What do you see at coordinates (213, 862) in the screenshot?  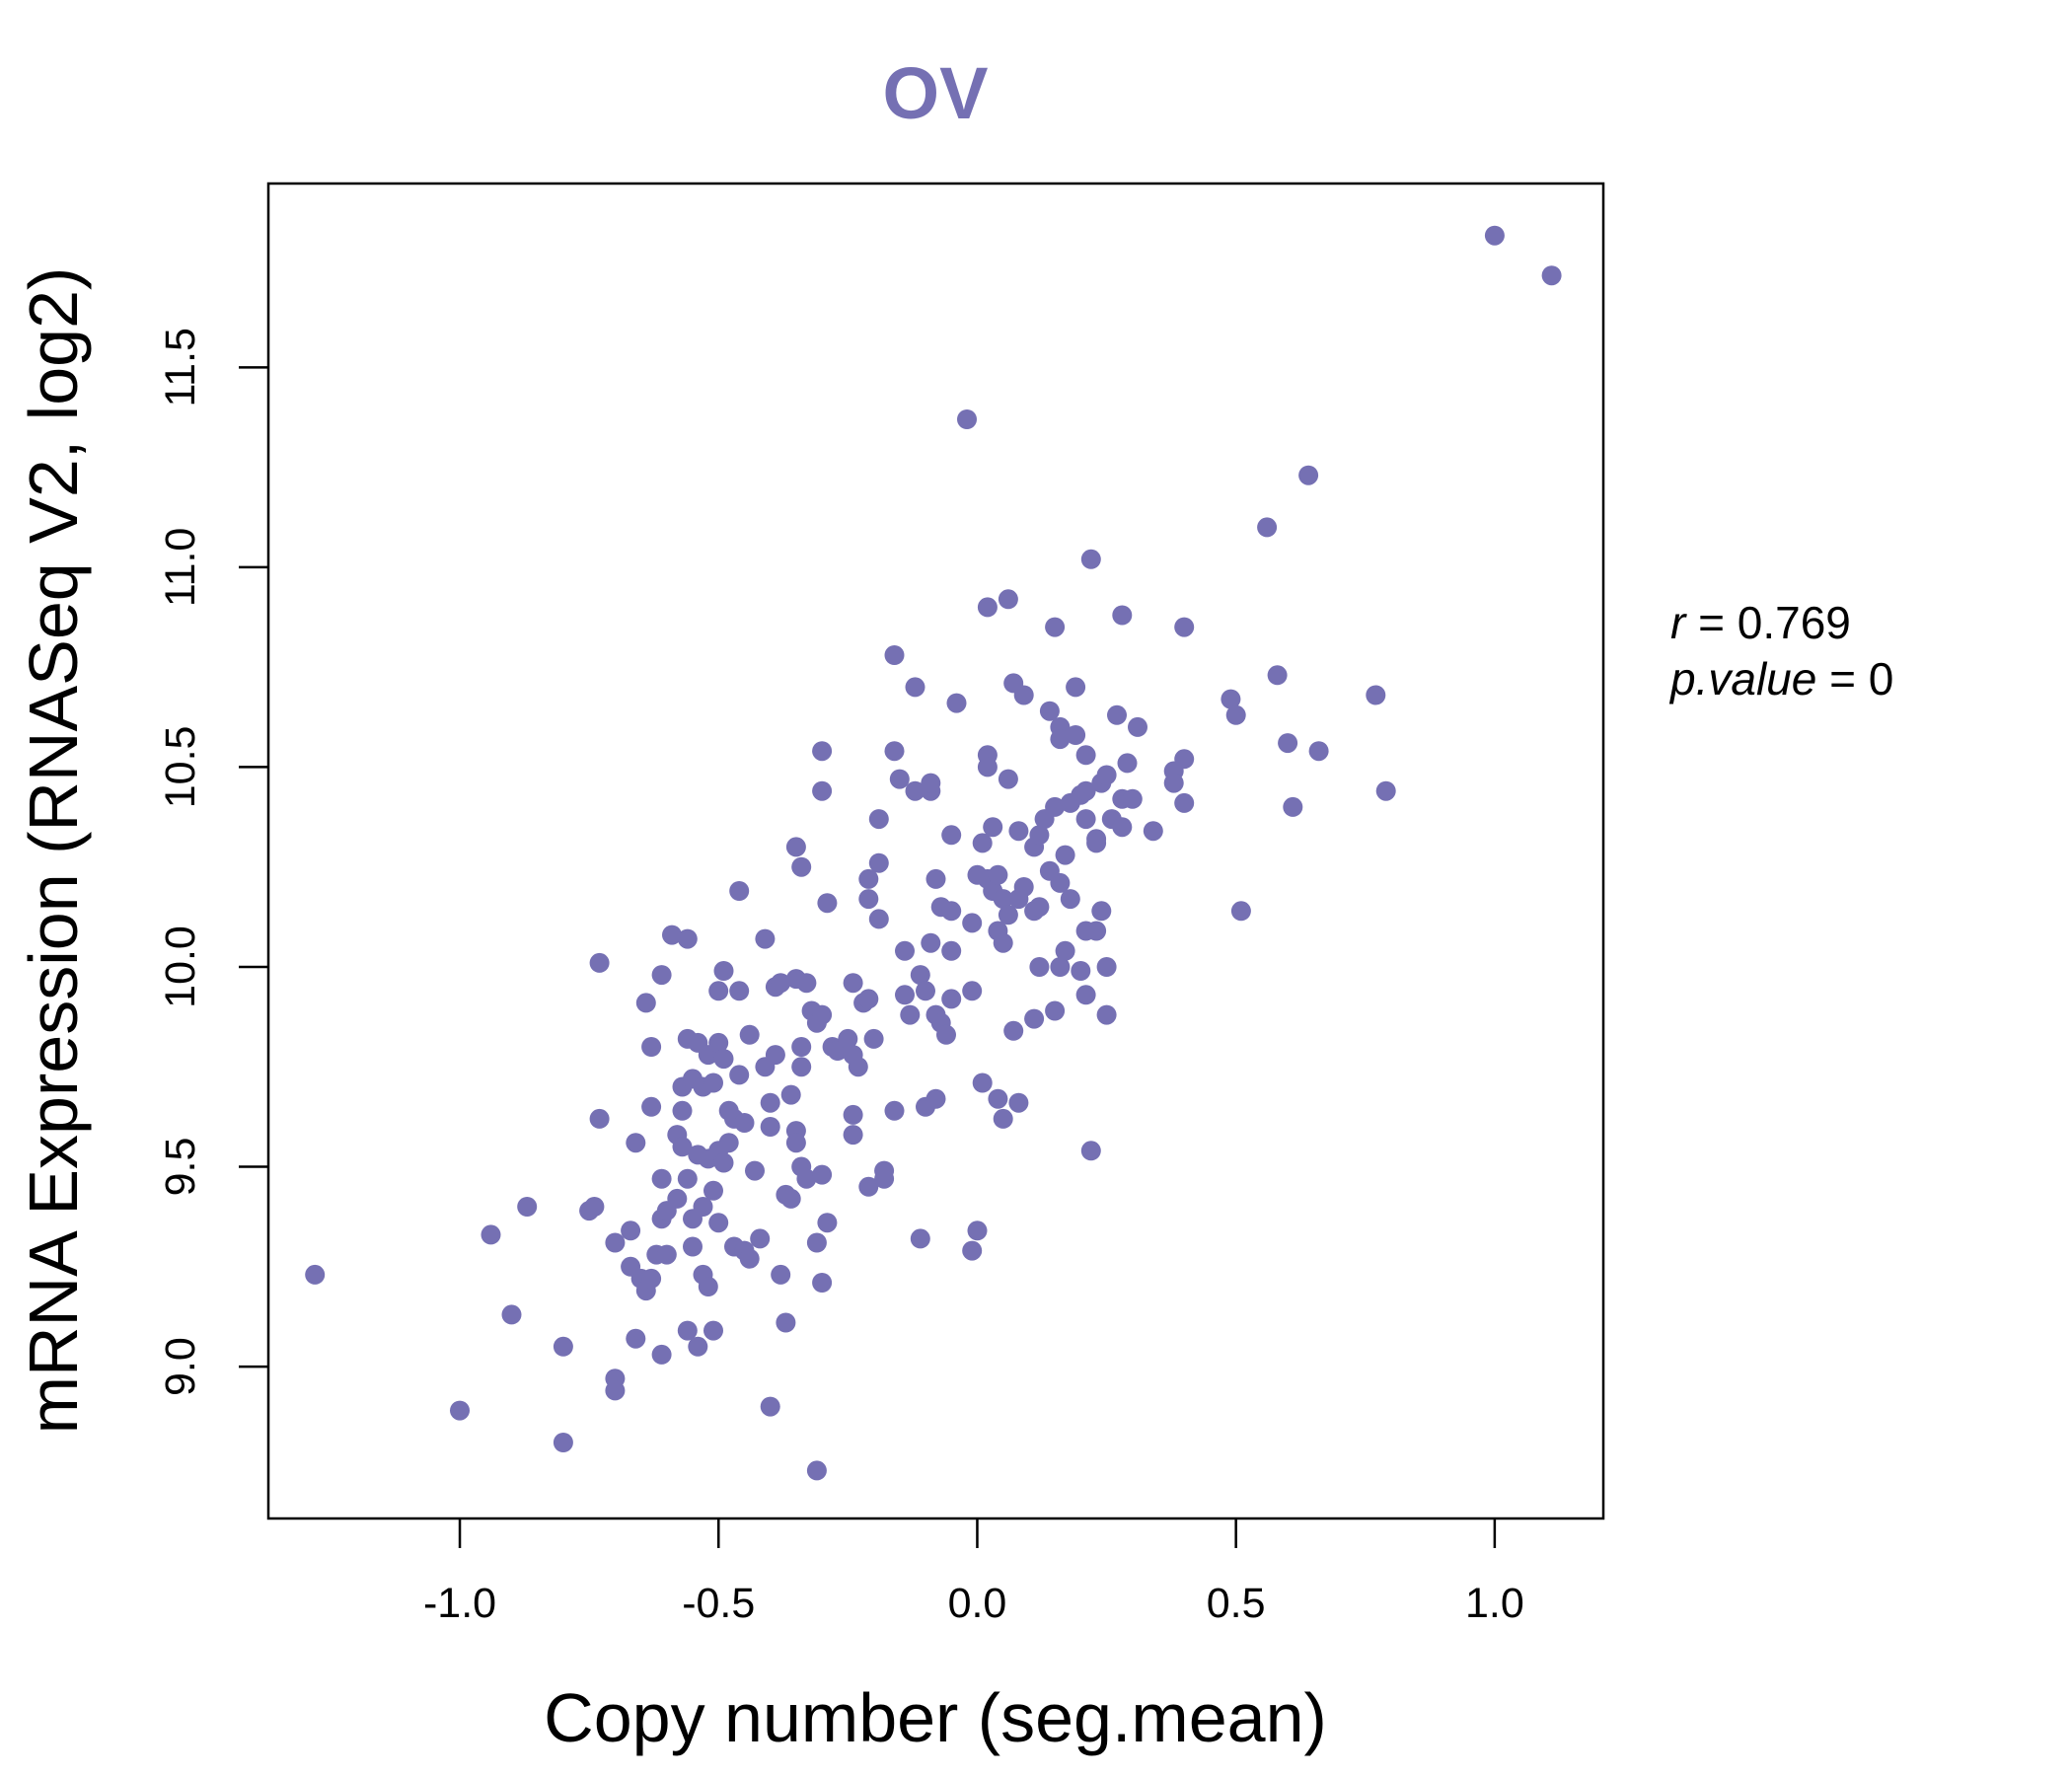 I see `y-axis: 9.0 9.5 10.0 10.5 11.0 11.5` at bounding box center [213, 862].